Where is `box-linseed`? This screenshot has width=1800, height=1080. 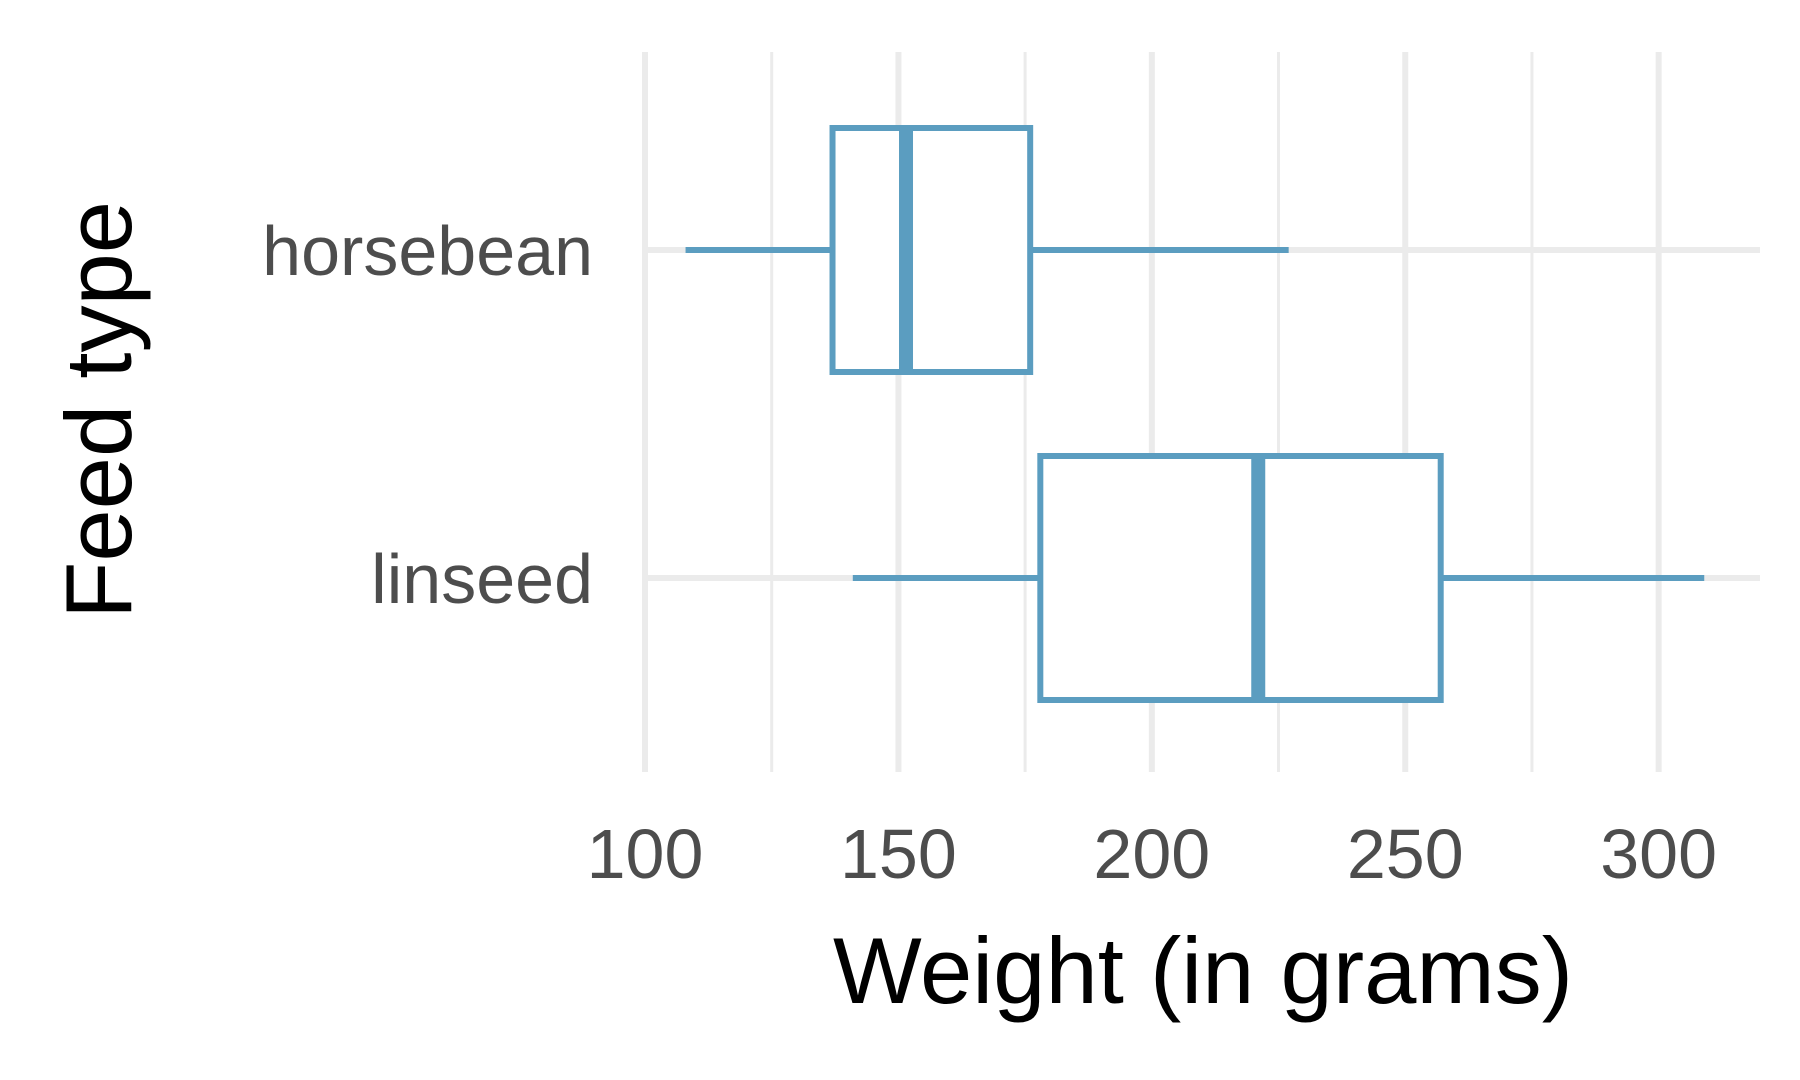
box-linseed is located at coordinates (1278, 578).